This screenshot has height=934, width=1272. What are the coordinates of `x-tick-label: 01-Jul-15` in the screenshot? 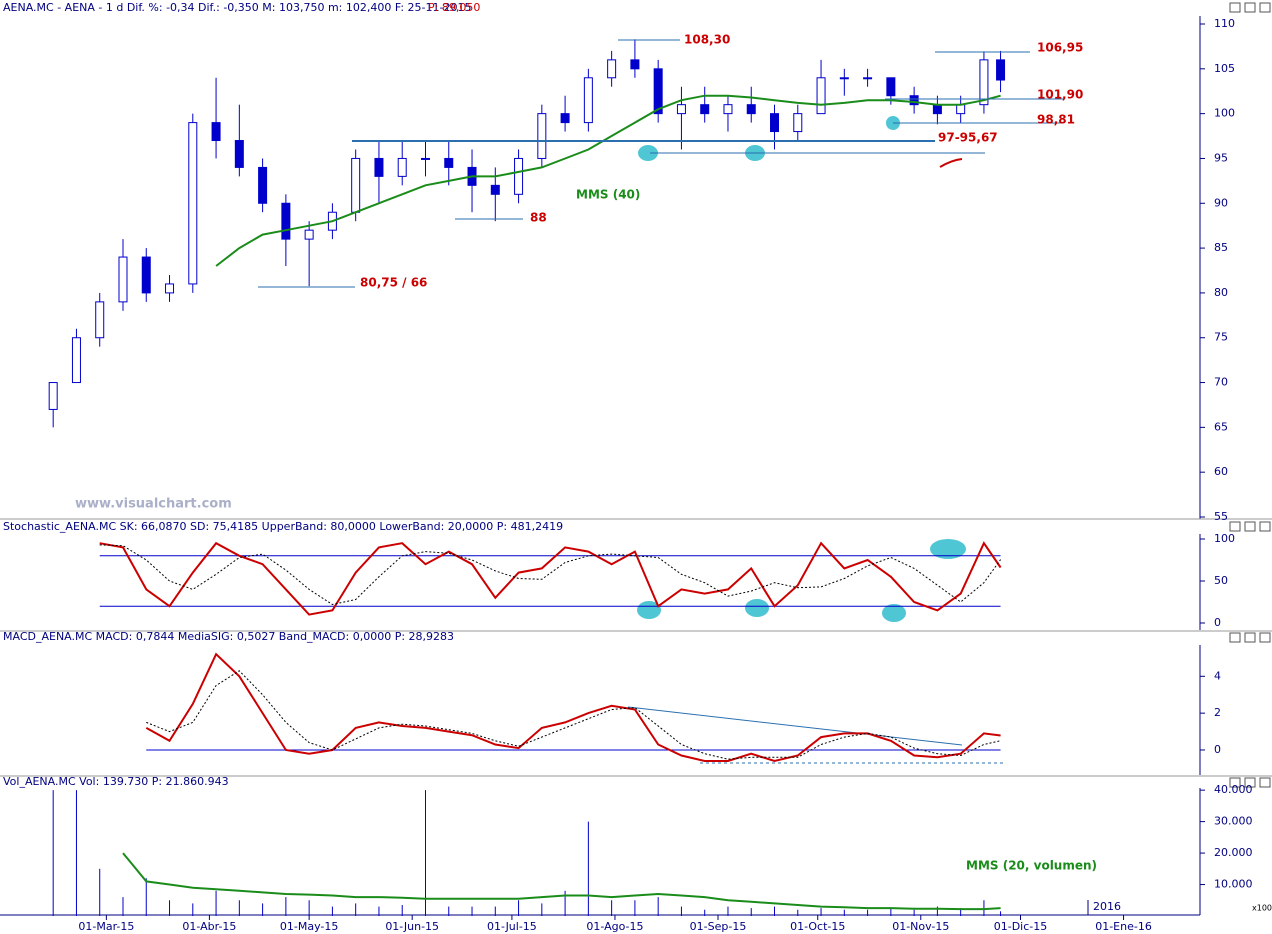 It's located at (512, 926).